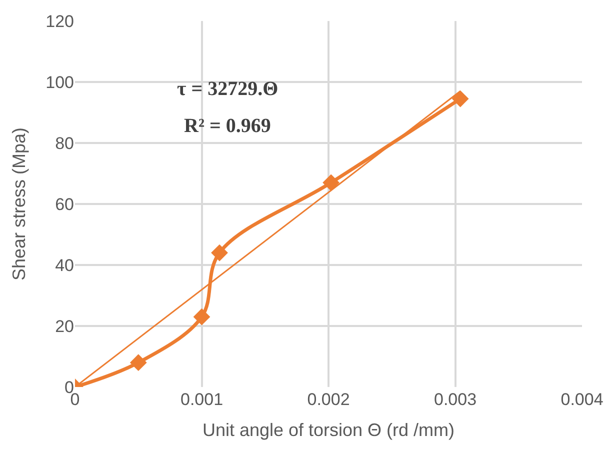 This screenshot has height=457, width=615. I want to click on x-tick-label: 0.004, so click(582, 399).